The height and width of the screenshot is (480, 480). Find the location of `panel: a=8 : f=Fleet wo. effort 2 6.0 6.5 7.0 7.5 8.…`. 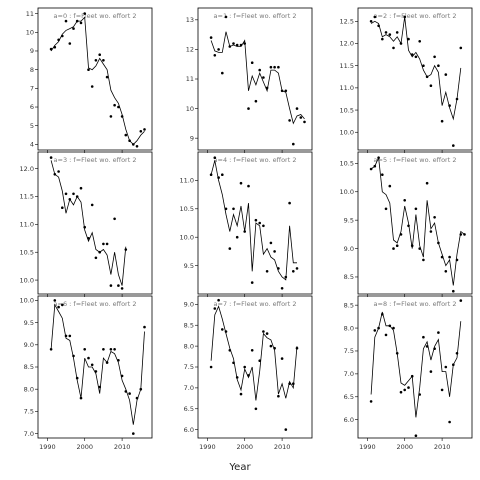

panel: a=8 : f=Fleet wo. effort 2 6.0 6.5 7.0 7.5 8.… is located at coordinates (408, 373).